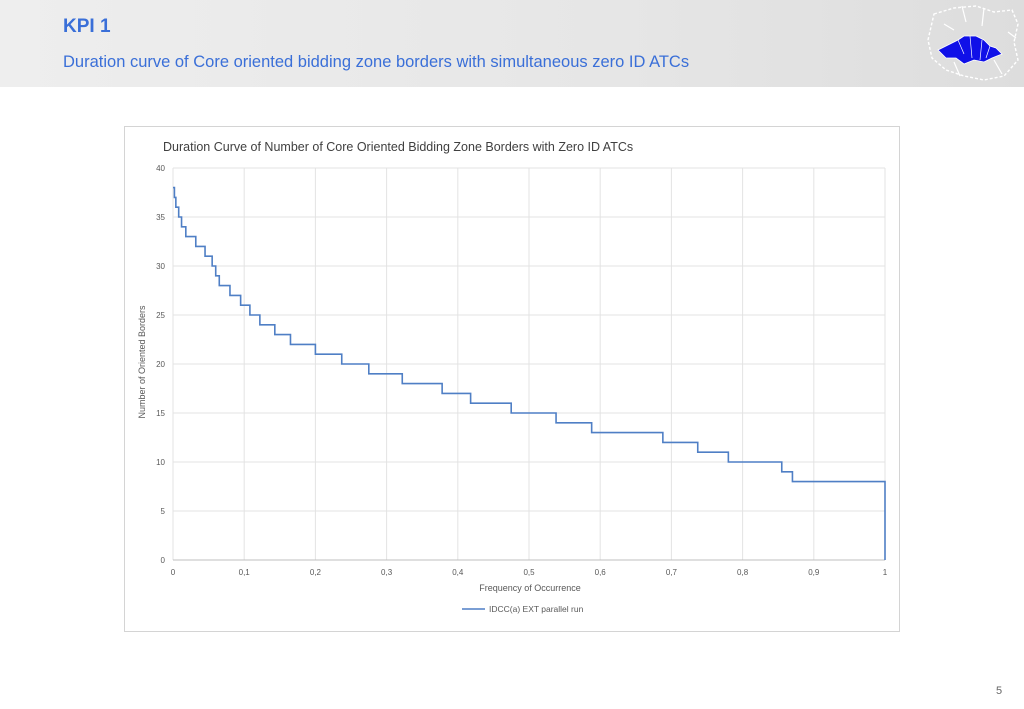 This screenshot has height=709, width=1024. I want to click on x-tick-label: 0,5, so click(529, 572).